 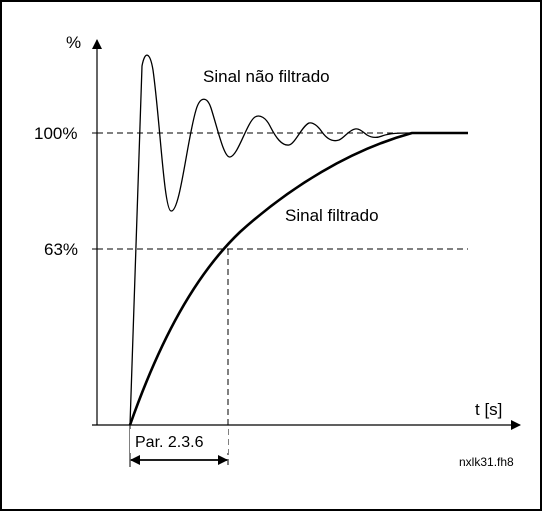 I want to click on y-axis-label: %, so click(x=73, y=42).